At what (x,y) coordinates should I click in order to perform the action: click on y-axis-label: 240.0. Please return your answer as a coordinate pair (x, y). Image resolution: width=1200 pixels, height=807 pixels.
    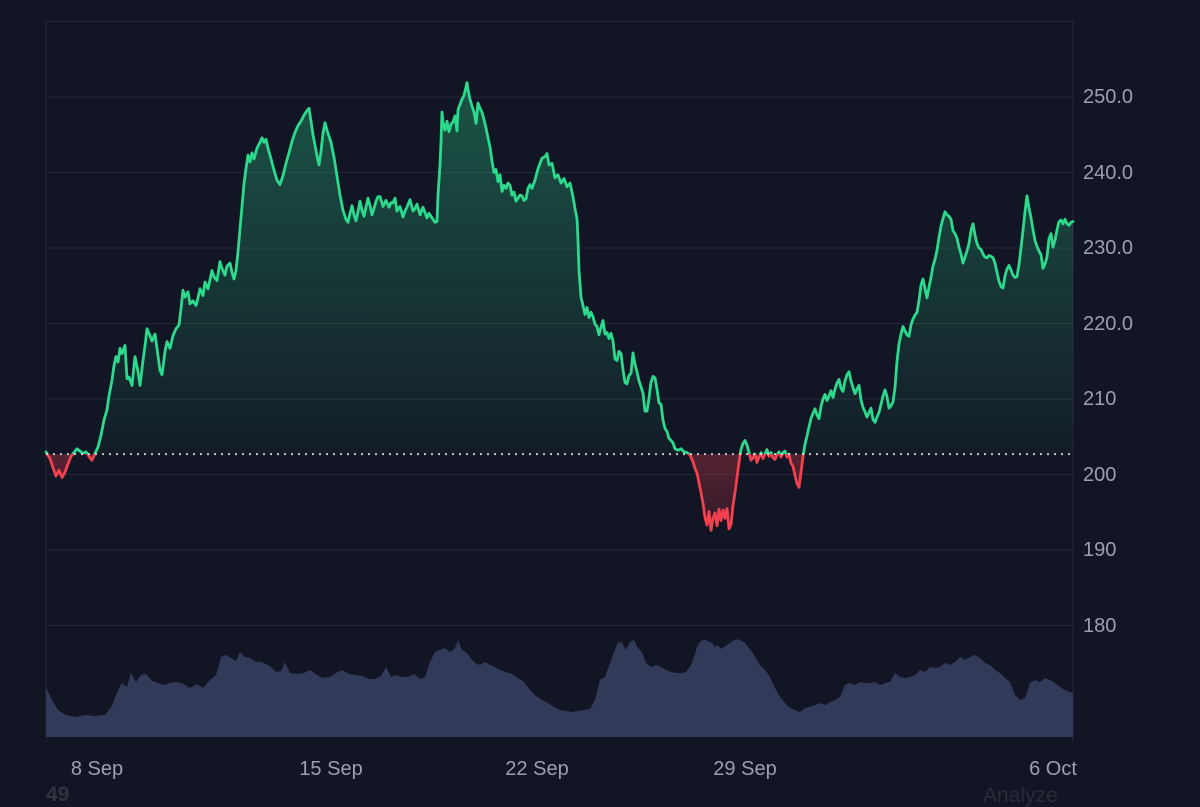
    Looking at the image, I should click on (1108, 173).